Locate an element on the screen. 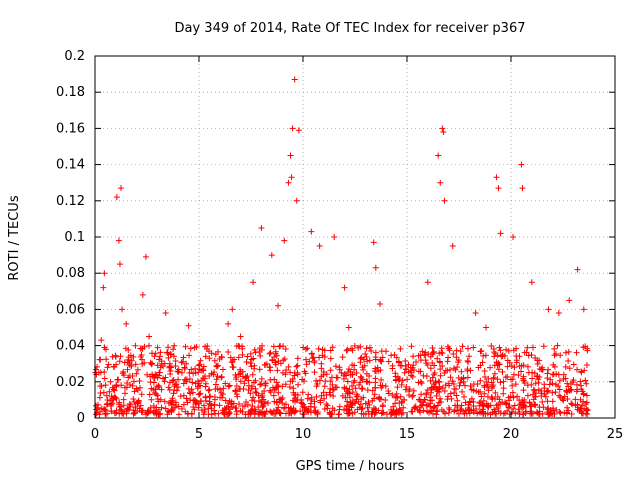  y-tick-label: 0.04 is located at coordinates (70, 346).